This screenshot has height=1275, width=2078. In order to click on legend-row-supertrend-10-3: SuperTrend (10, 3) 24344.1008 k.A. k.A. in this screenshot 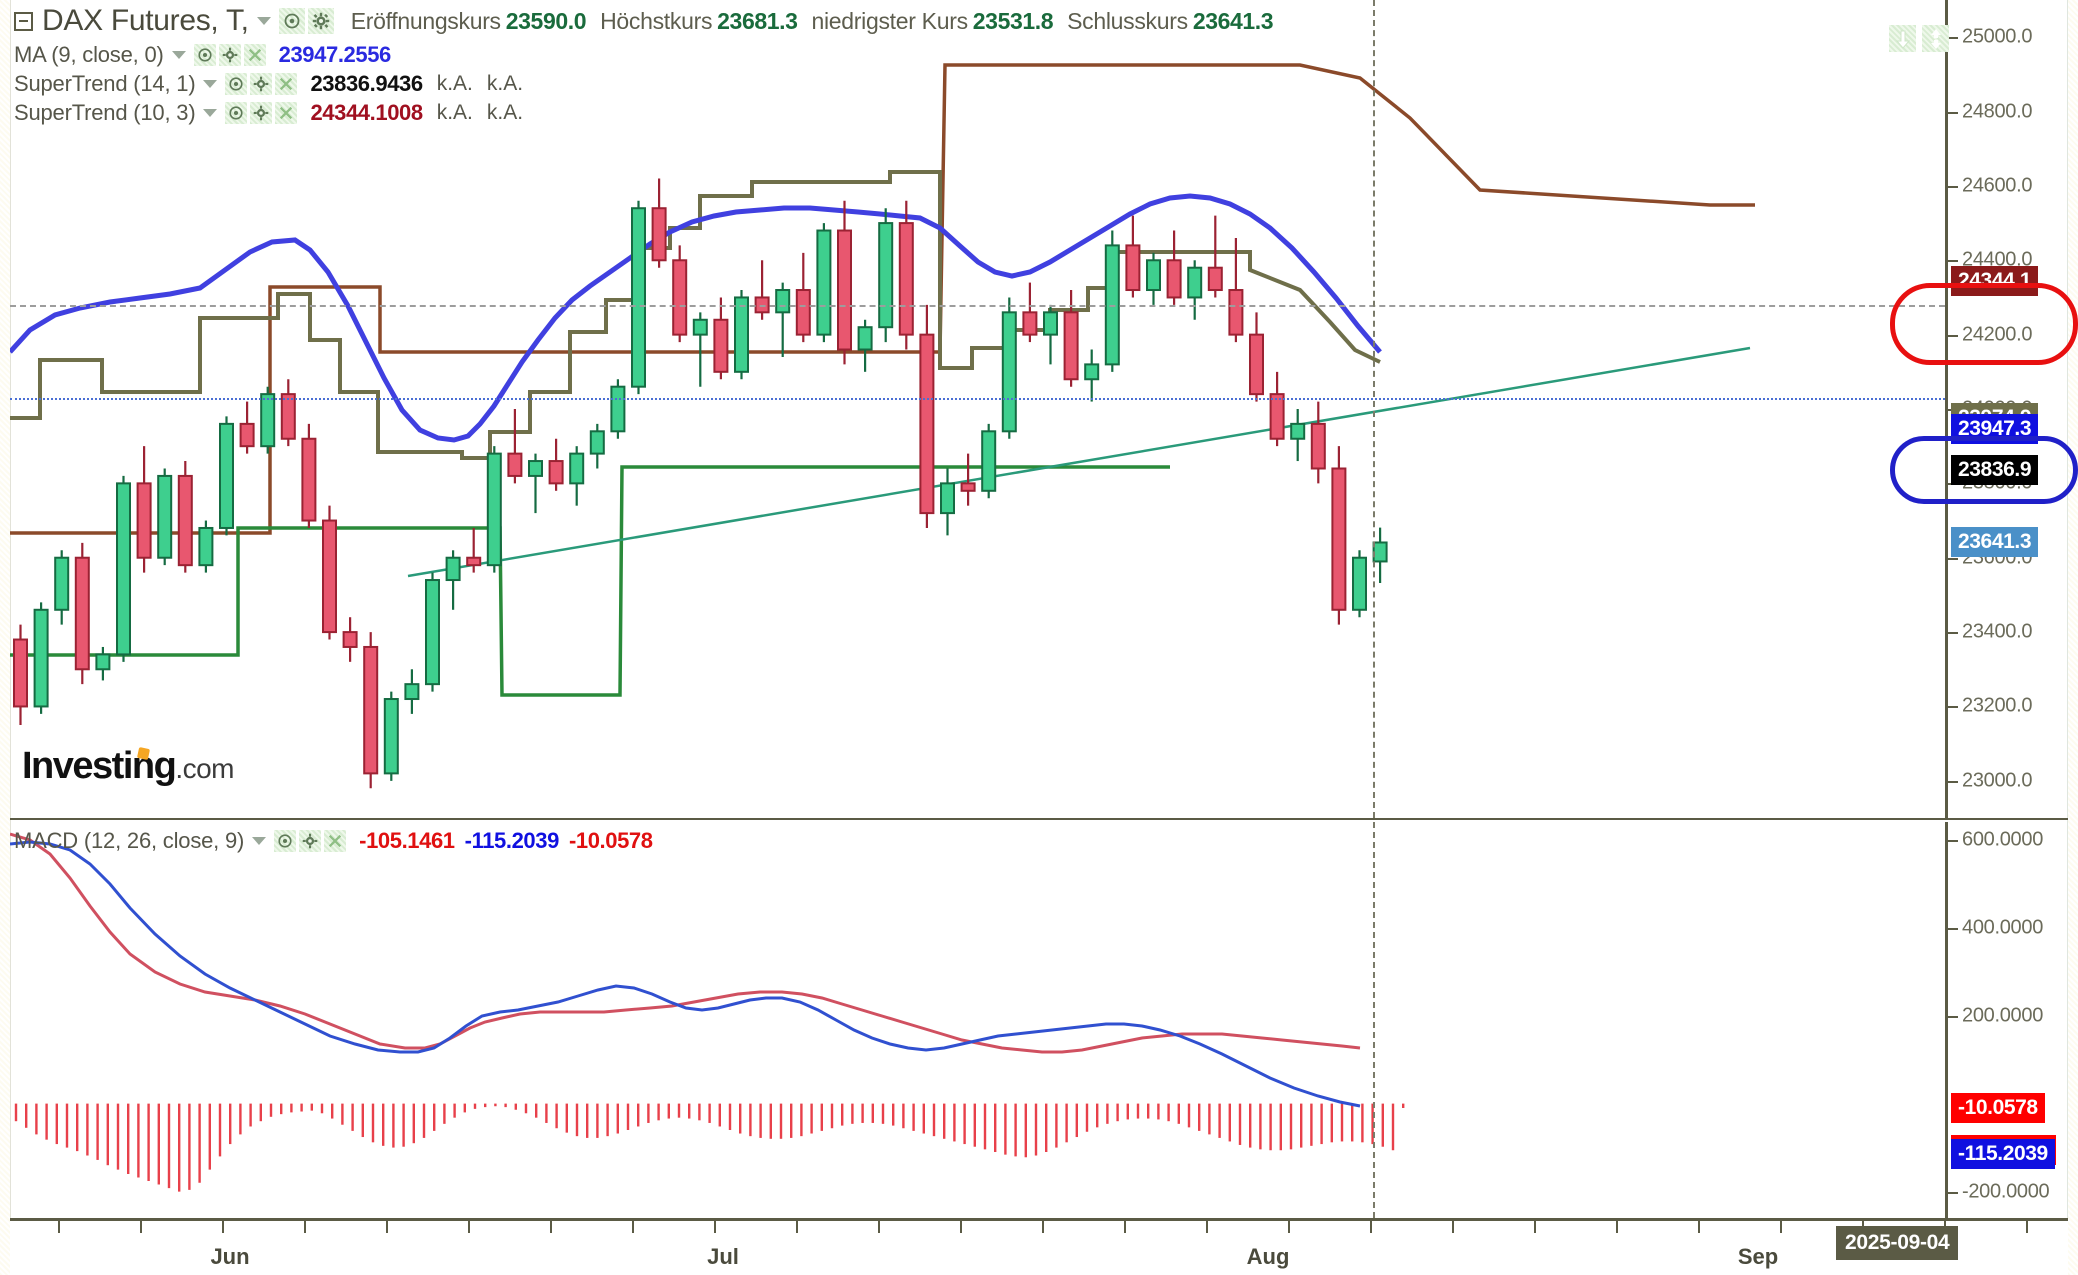, I will do `click(643, 112)`.